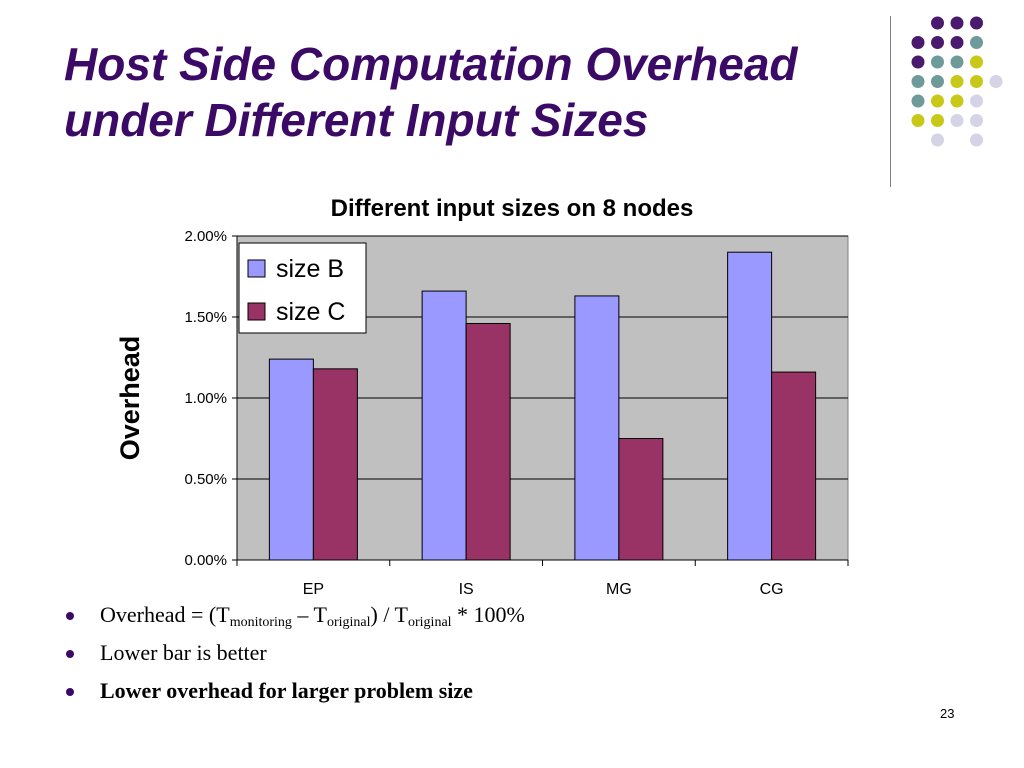 This screenshot has height=768, width=1024. I want to click on bullet-item-lower-is-better: Lower bar is better, so click(512, 657).